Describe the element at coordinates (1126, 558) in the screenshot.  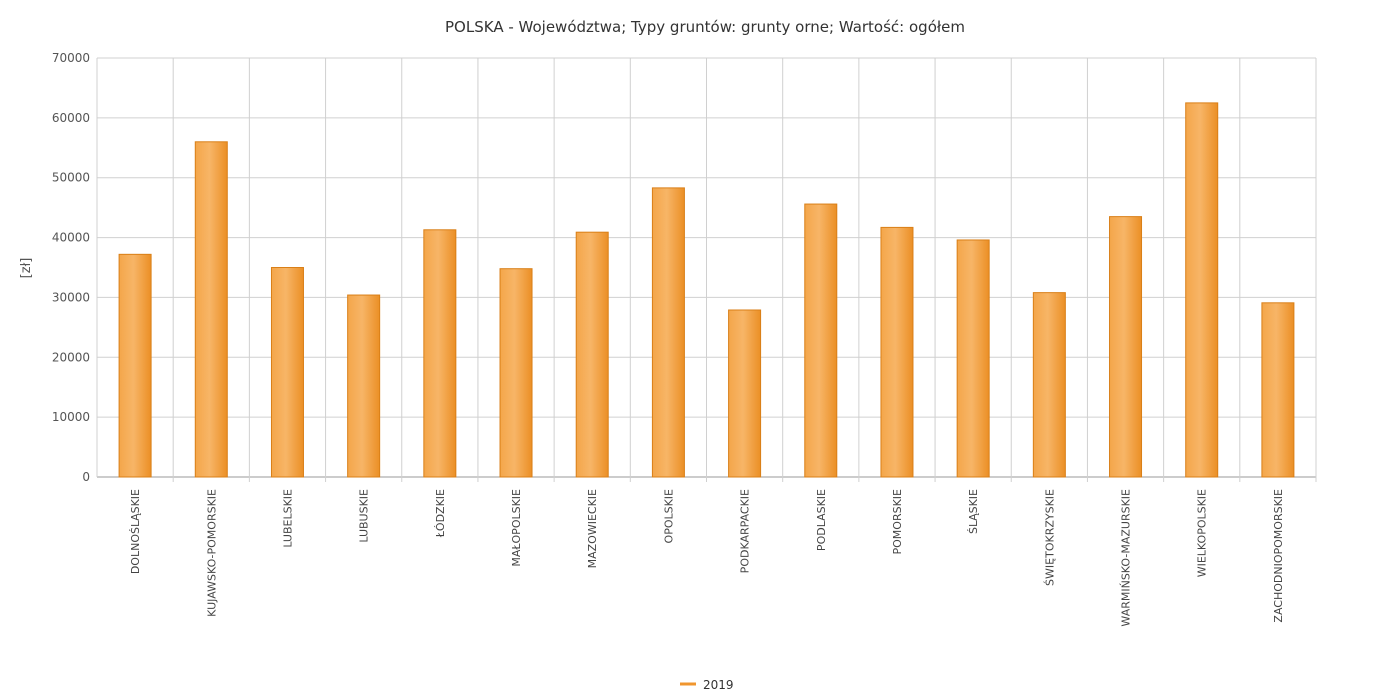
I see `x-tick-label: WARMIŃSKO-MAZURSKIE` at that location.